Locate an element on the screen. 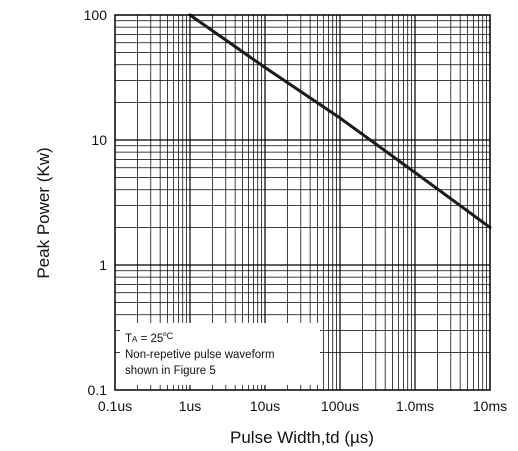  y-tick-label: 100 is located at coordinates (96, 15).